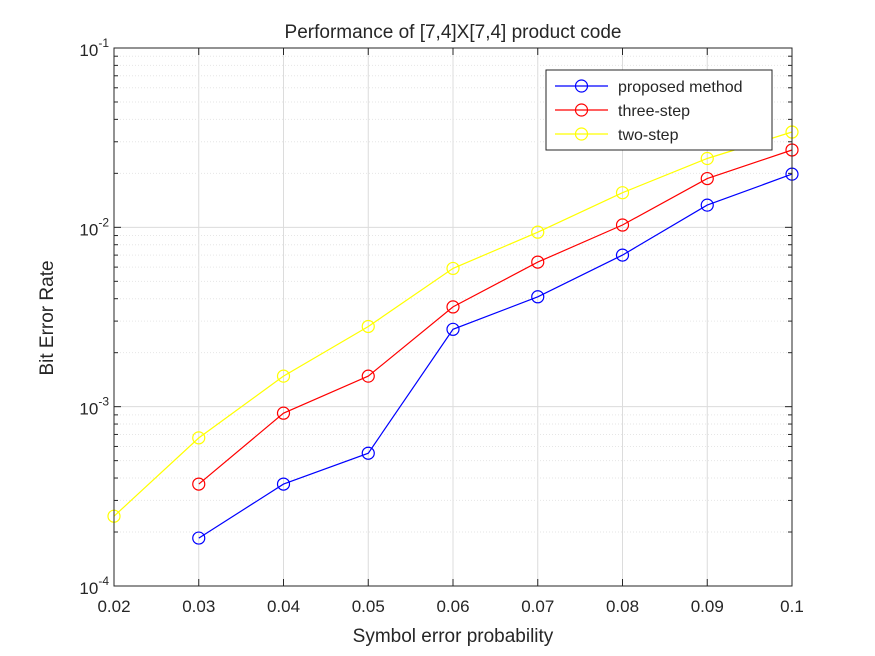 This screenshot has height=656, width=875. Describe the element at coordinates (198, 606) in the screenshot. I see `x-tick-label: 0.03` at that location.